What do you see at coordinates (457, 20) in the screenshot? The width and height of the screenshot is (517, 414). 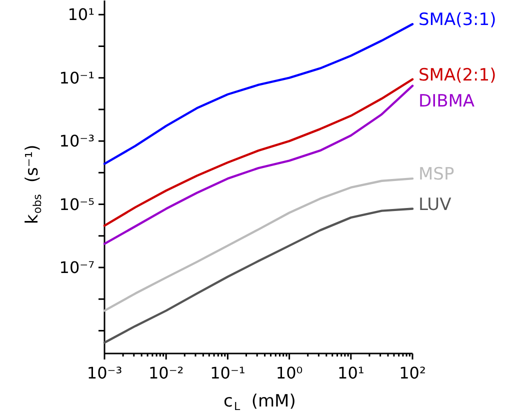 I see `series-label: SMA(3:1)` at bounding box center [457, 20].